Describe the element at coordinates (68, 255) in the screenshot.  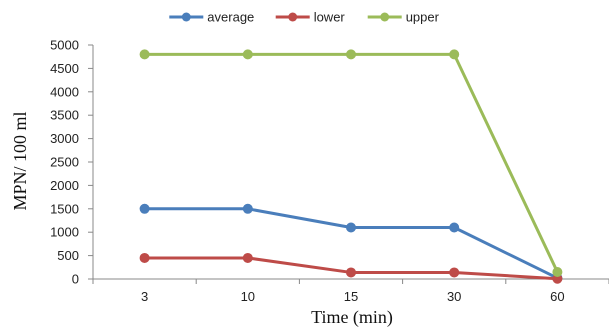
I see `y-tick-label: 500` at that location.